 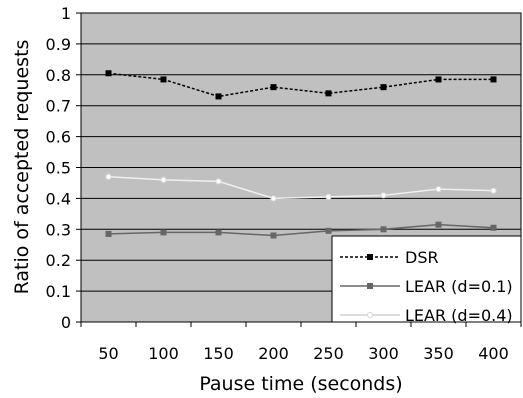 I want to click on legend-items: DSR LEAR (d=0.1) LEAR (d=0.4), so click(x=426, y=286).